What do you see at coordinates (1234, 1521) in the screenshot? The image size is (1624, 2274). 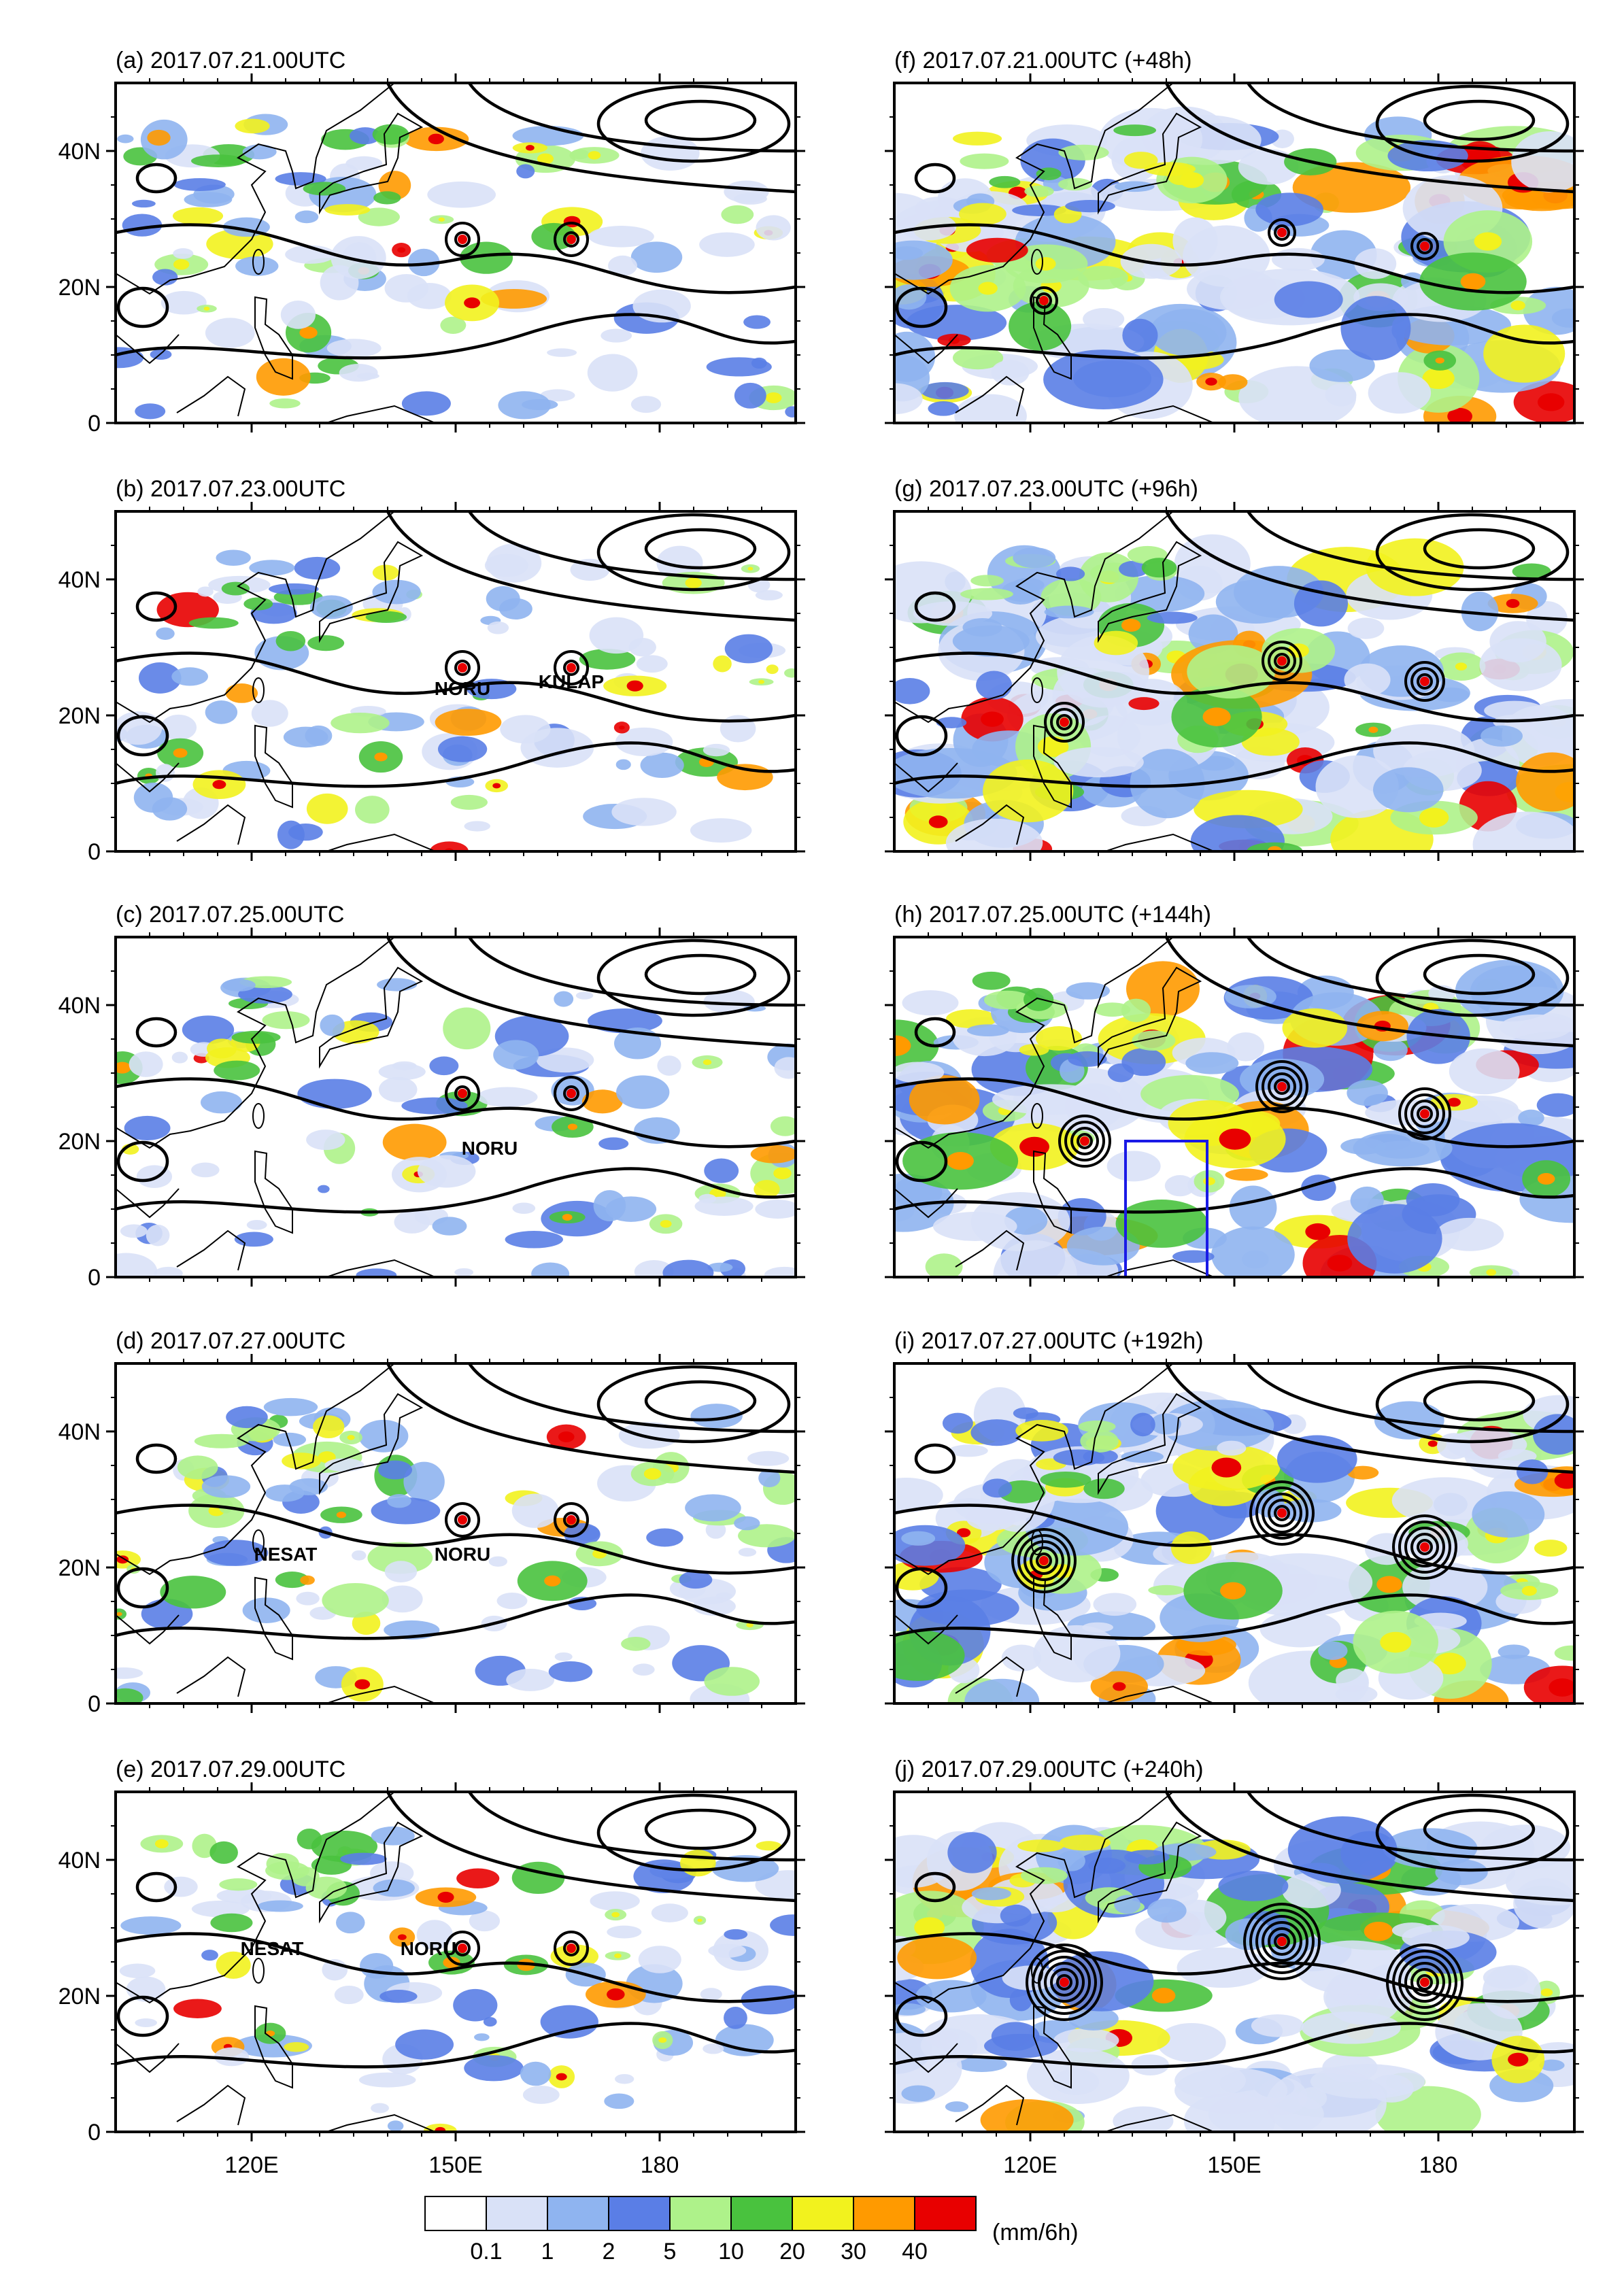 I see `panel-i: (i) 2017.07.27.00UTC (+192h)` at bounding box center [1234, 1521].